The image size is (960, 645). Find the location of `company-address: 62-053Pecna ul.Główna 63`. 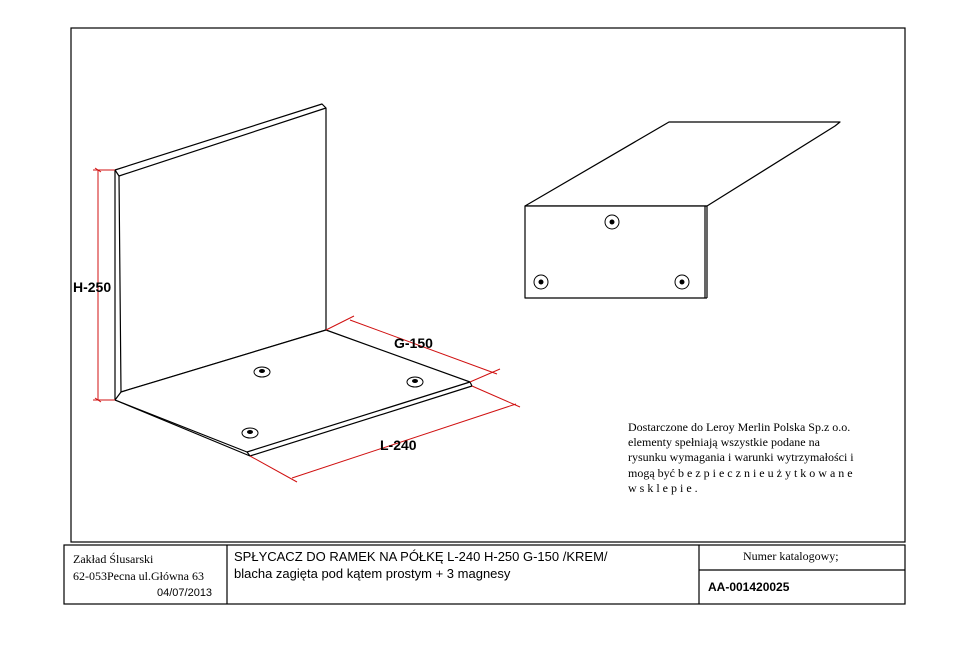

company-address: 62-053Pecna ul.Główna 63 is located at coordinates (138, 576).